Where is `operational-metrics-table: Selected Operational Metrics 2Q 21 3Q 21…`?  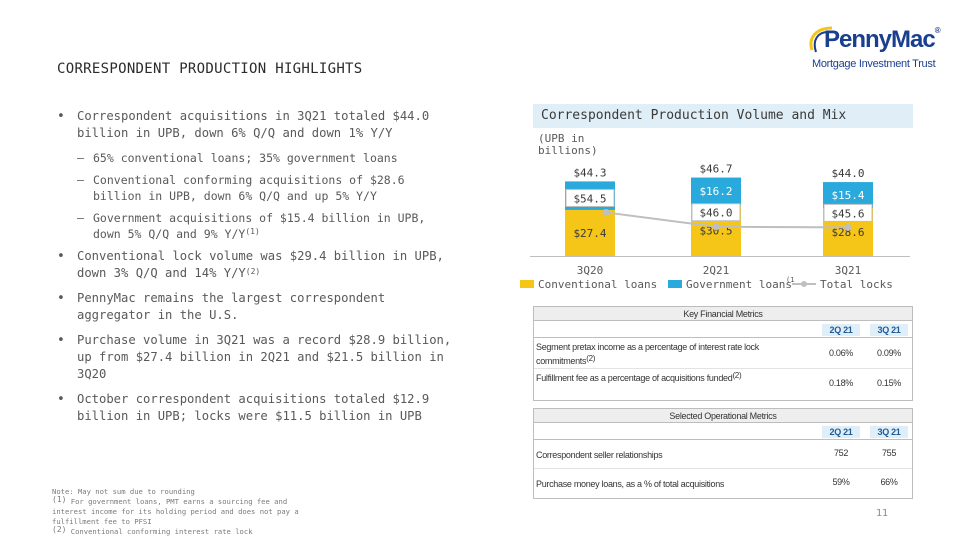
operational-metrics-table: Selected Operational Metrics 2Q 21 3Q 21… is located at coordinates (723, 453).